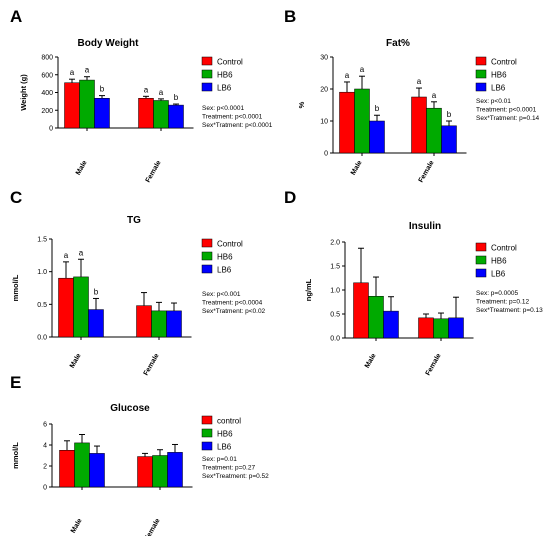  What do you see at coordinates (335, 315) in the screenshot?
I see `y-tick-label: 0.5` at bounding box center [335, 315].